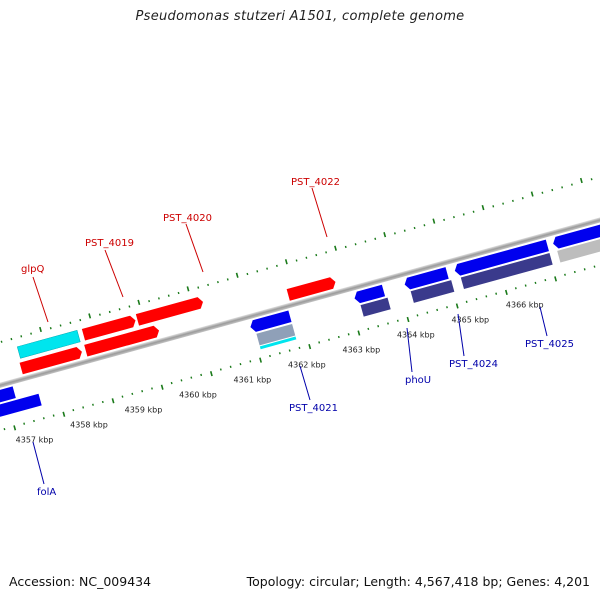 This screenshot has width=600, height=600. Describe the element at coordinates (432, 291) in the screenshot. I see `gene-PST_4024-b` at that location.